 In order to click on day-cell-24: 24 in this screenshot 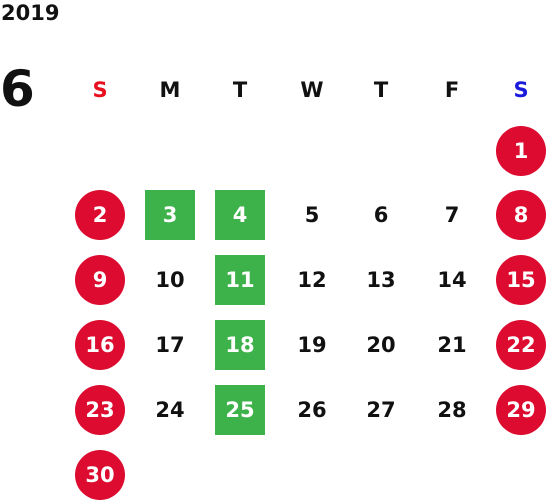, I will do `click(170, 410)`.